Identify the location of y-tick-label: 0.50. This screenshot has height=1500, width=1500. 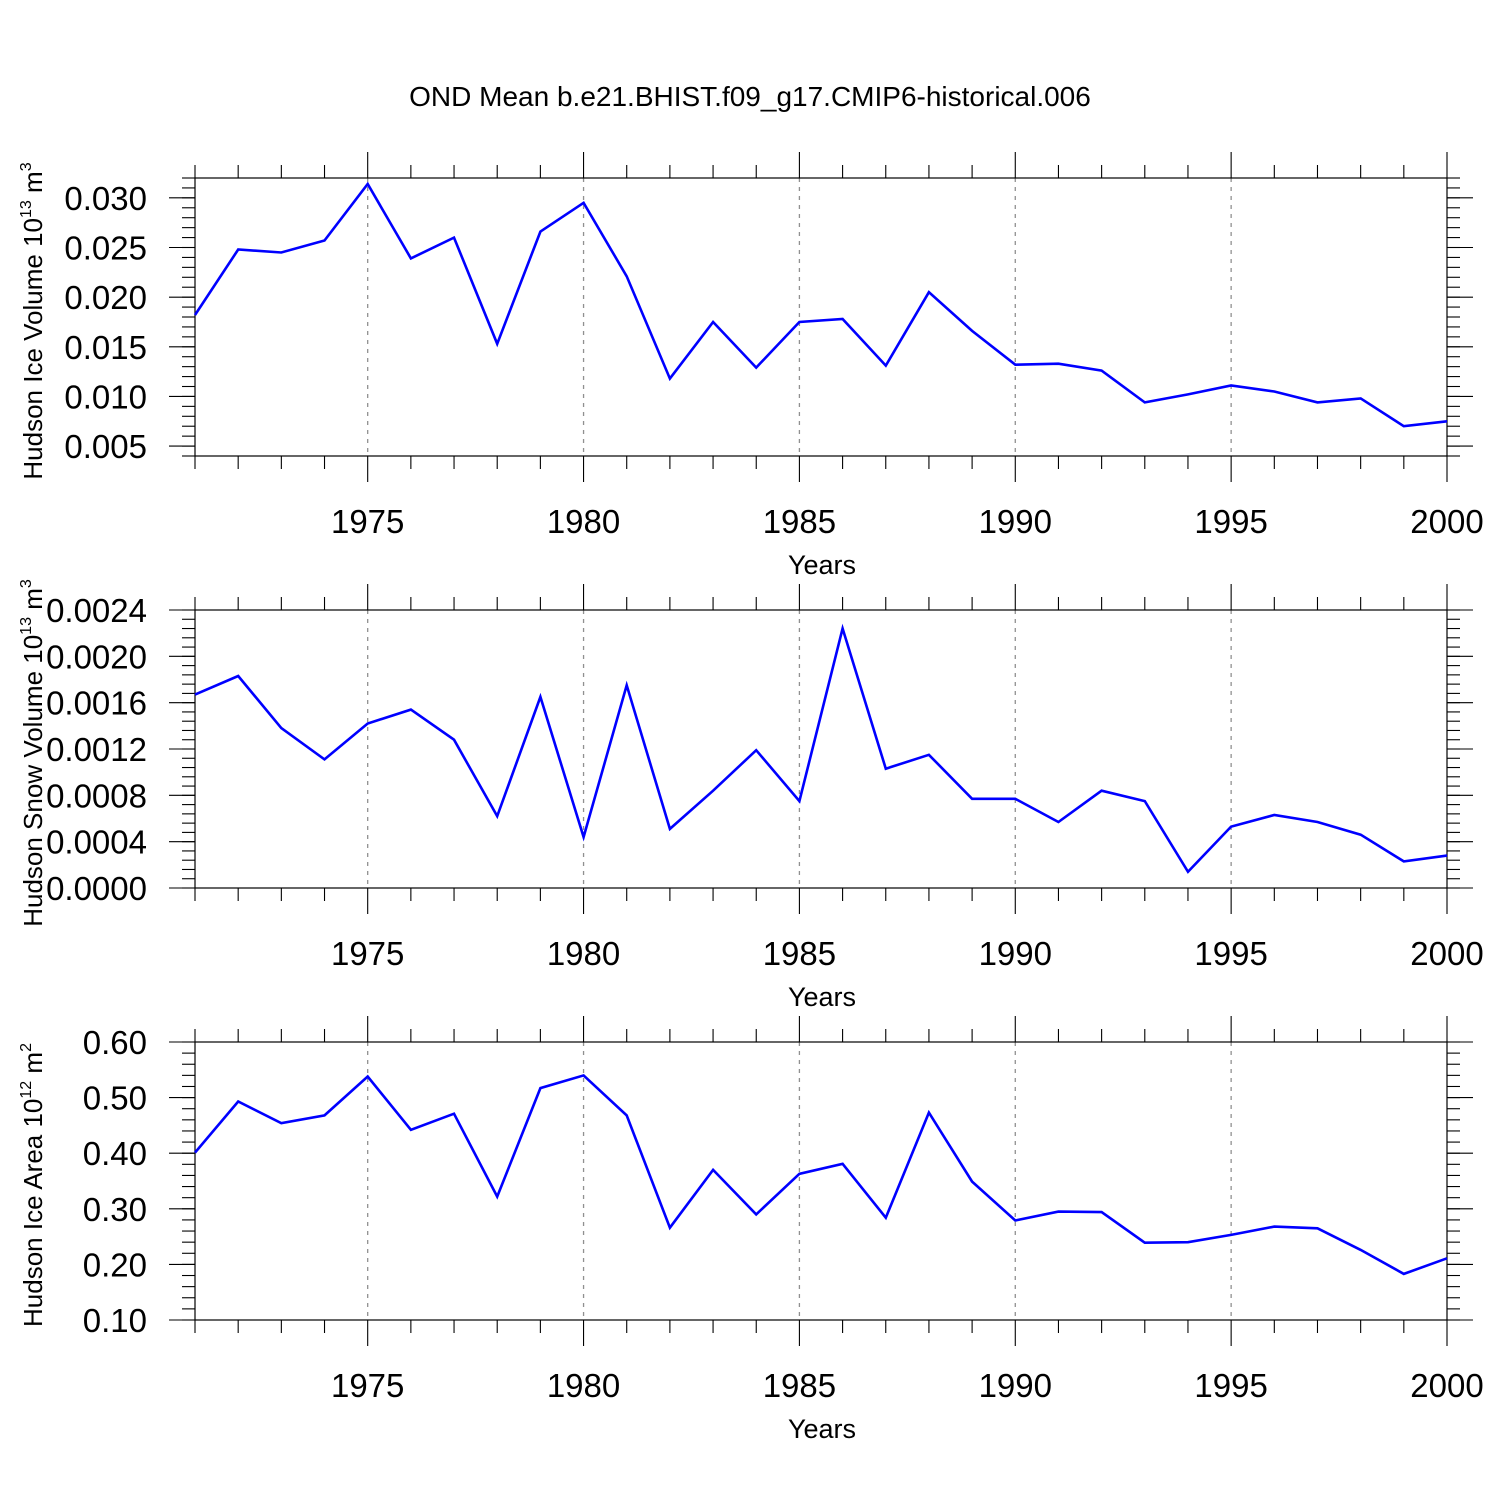
(115, 1098).